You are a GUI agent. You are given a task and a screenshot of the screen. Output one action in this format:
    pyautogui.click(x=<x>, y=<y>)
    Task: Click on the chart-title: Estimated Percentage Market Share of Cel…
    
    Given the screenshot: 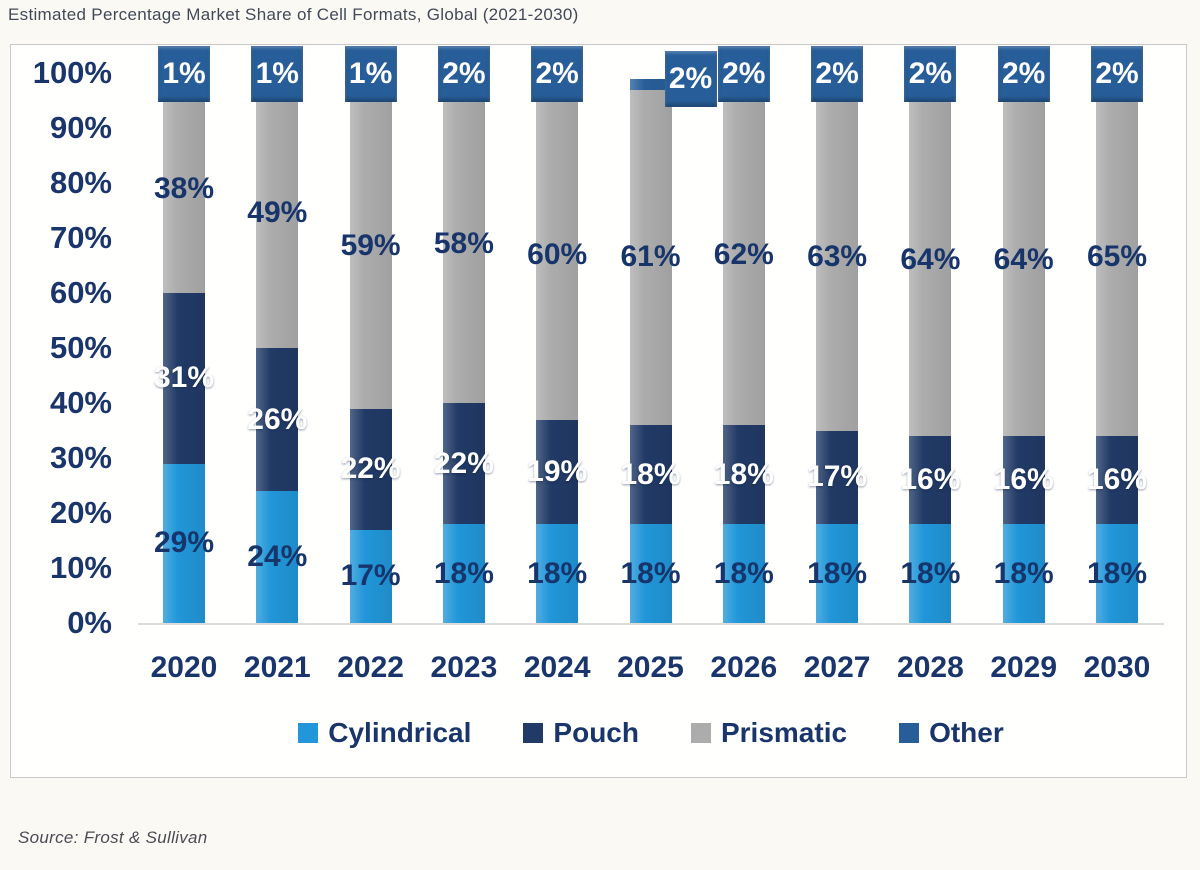 What is the action you would take?
    pyautogui.click(x=293, y=14)
    